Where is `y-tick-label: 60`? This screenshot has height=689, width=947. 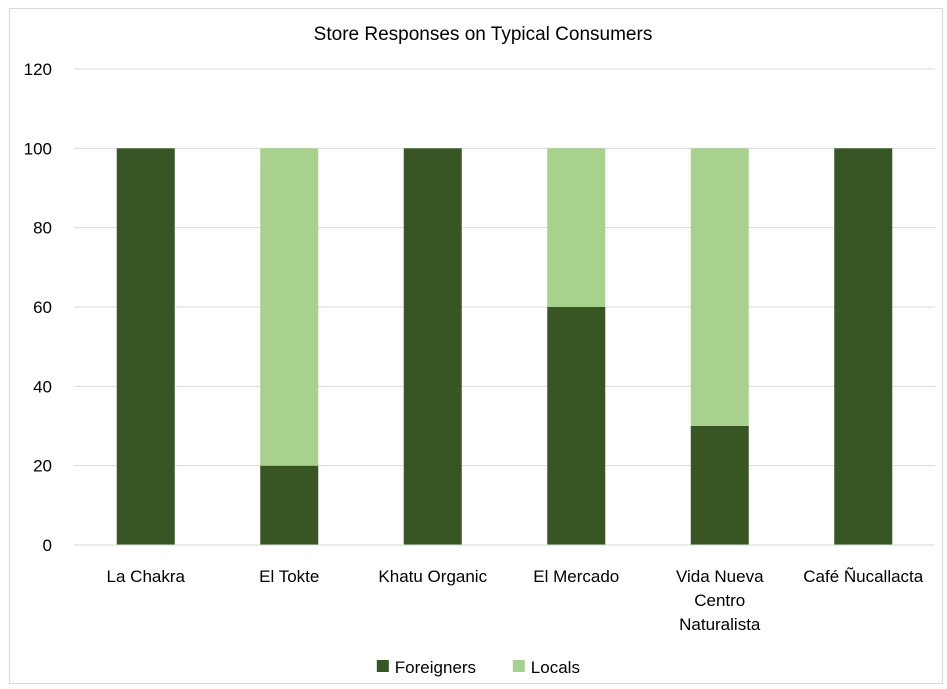
y-tick-label: 60 is located at coordinates (42, 307).